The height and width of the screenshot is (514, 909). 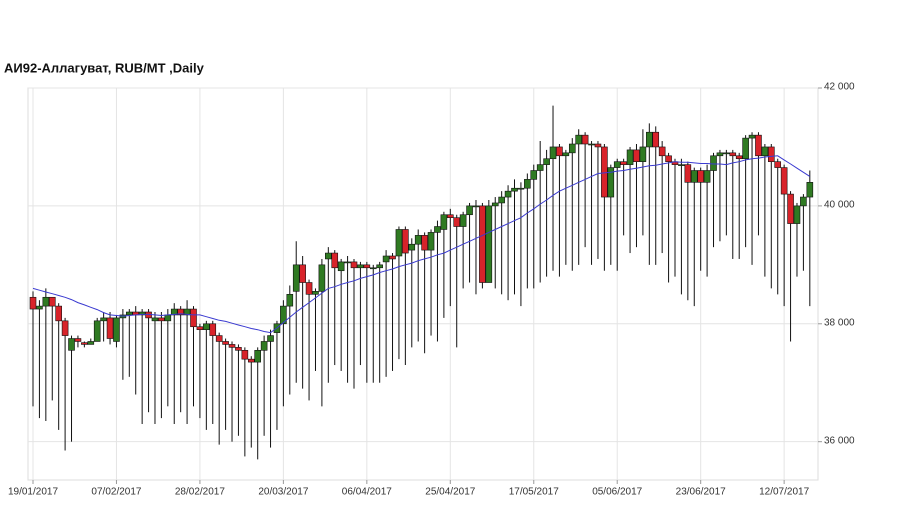 I want to click on x-tick-label: 28/02/2017, so click(x=200, y=492).